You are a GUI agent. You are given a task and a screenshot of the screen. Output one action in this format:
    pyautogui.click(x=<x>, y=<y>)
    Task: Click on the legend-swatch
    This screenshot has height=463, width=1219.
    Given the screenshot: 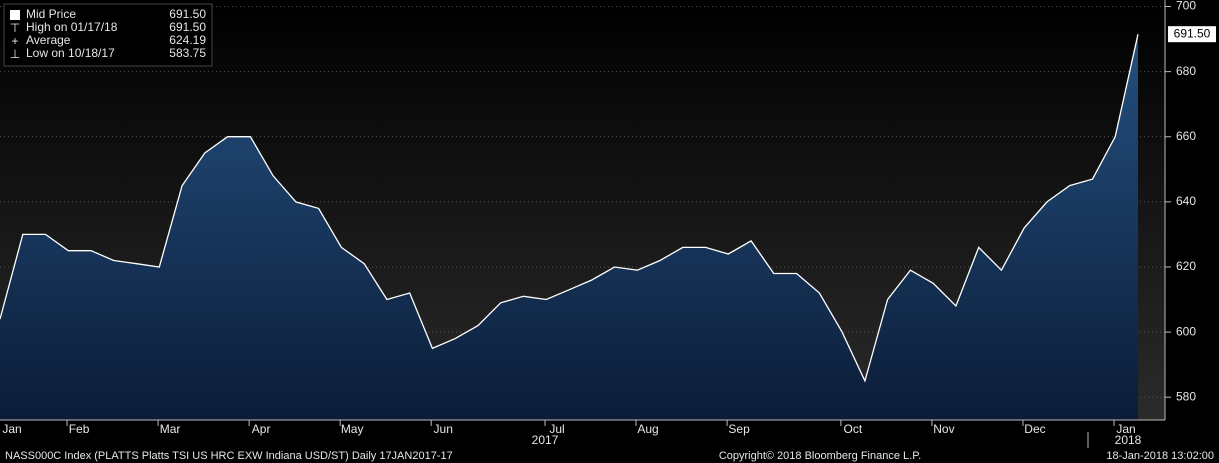 What is the action you would take?
    pyautogui.click(x=15, y=15)
    